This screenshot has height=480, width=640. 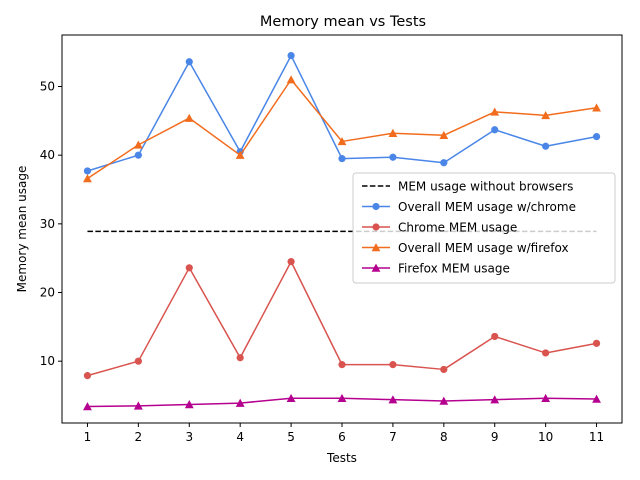 What do you see at coordinates (341, 458) in the screenshot?
I see `x-axis-label: Tests` at bounding box center [341, 458].